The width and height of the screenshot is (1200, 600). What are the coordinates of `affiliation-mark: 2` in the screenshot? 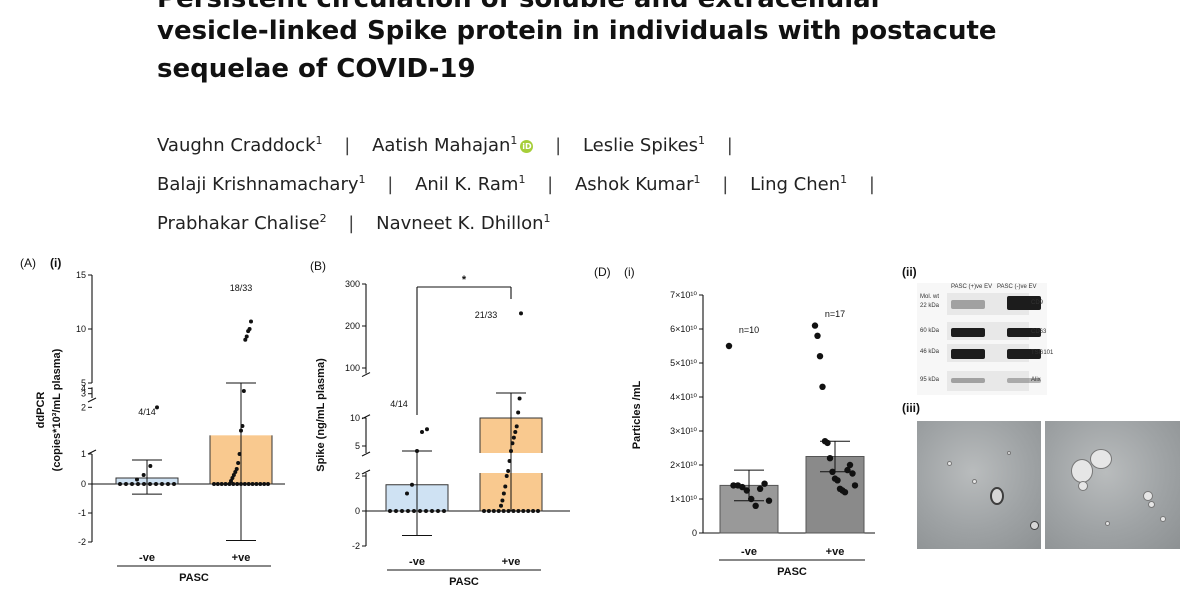 It's located at (323, 218).